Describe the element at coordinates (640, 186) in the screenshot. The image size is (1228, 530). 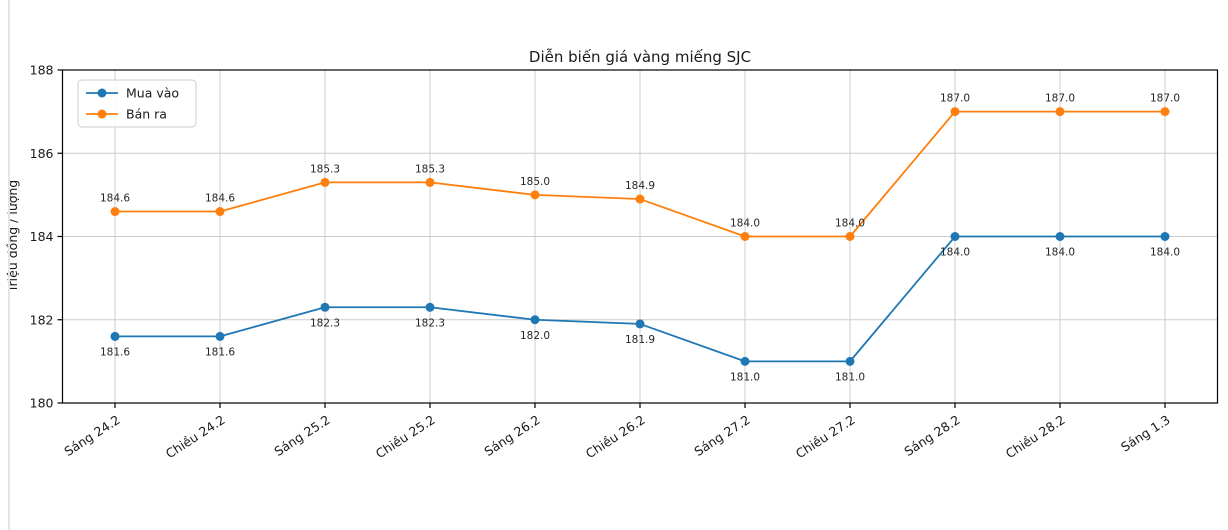
I see `value-label: 184.9` at that location.